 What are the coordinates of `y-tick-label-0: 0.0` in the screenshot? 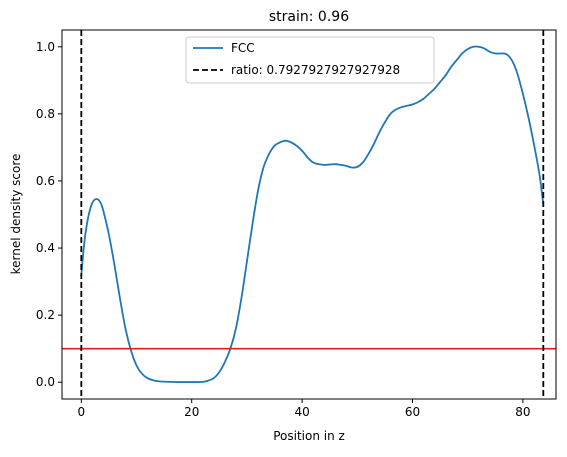 It's located at (45, 382).